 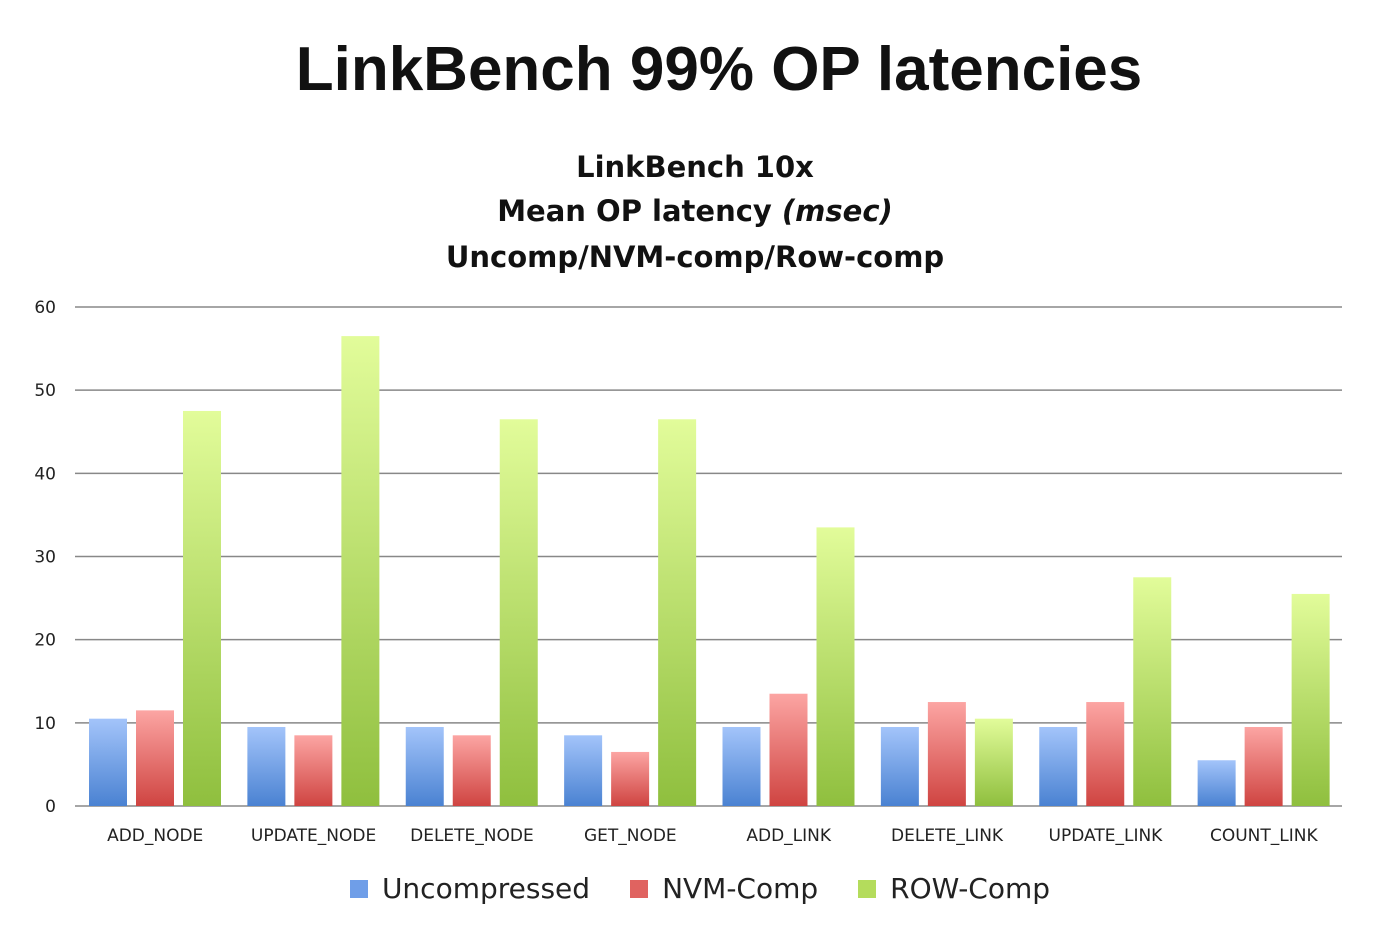 What do you see at coordinates (108, 762) in the screenshot?
I see `bar-uncompressed-add_node` at bounding box center [108, 762].